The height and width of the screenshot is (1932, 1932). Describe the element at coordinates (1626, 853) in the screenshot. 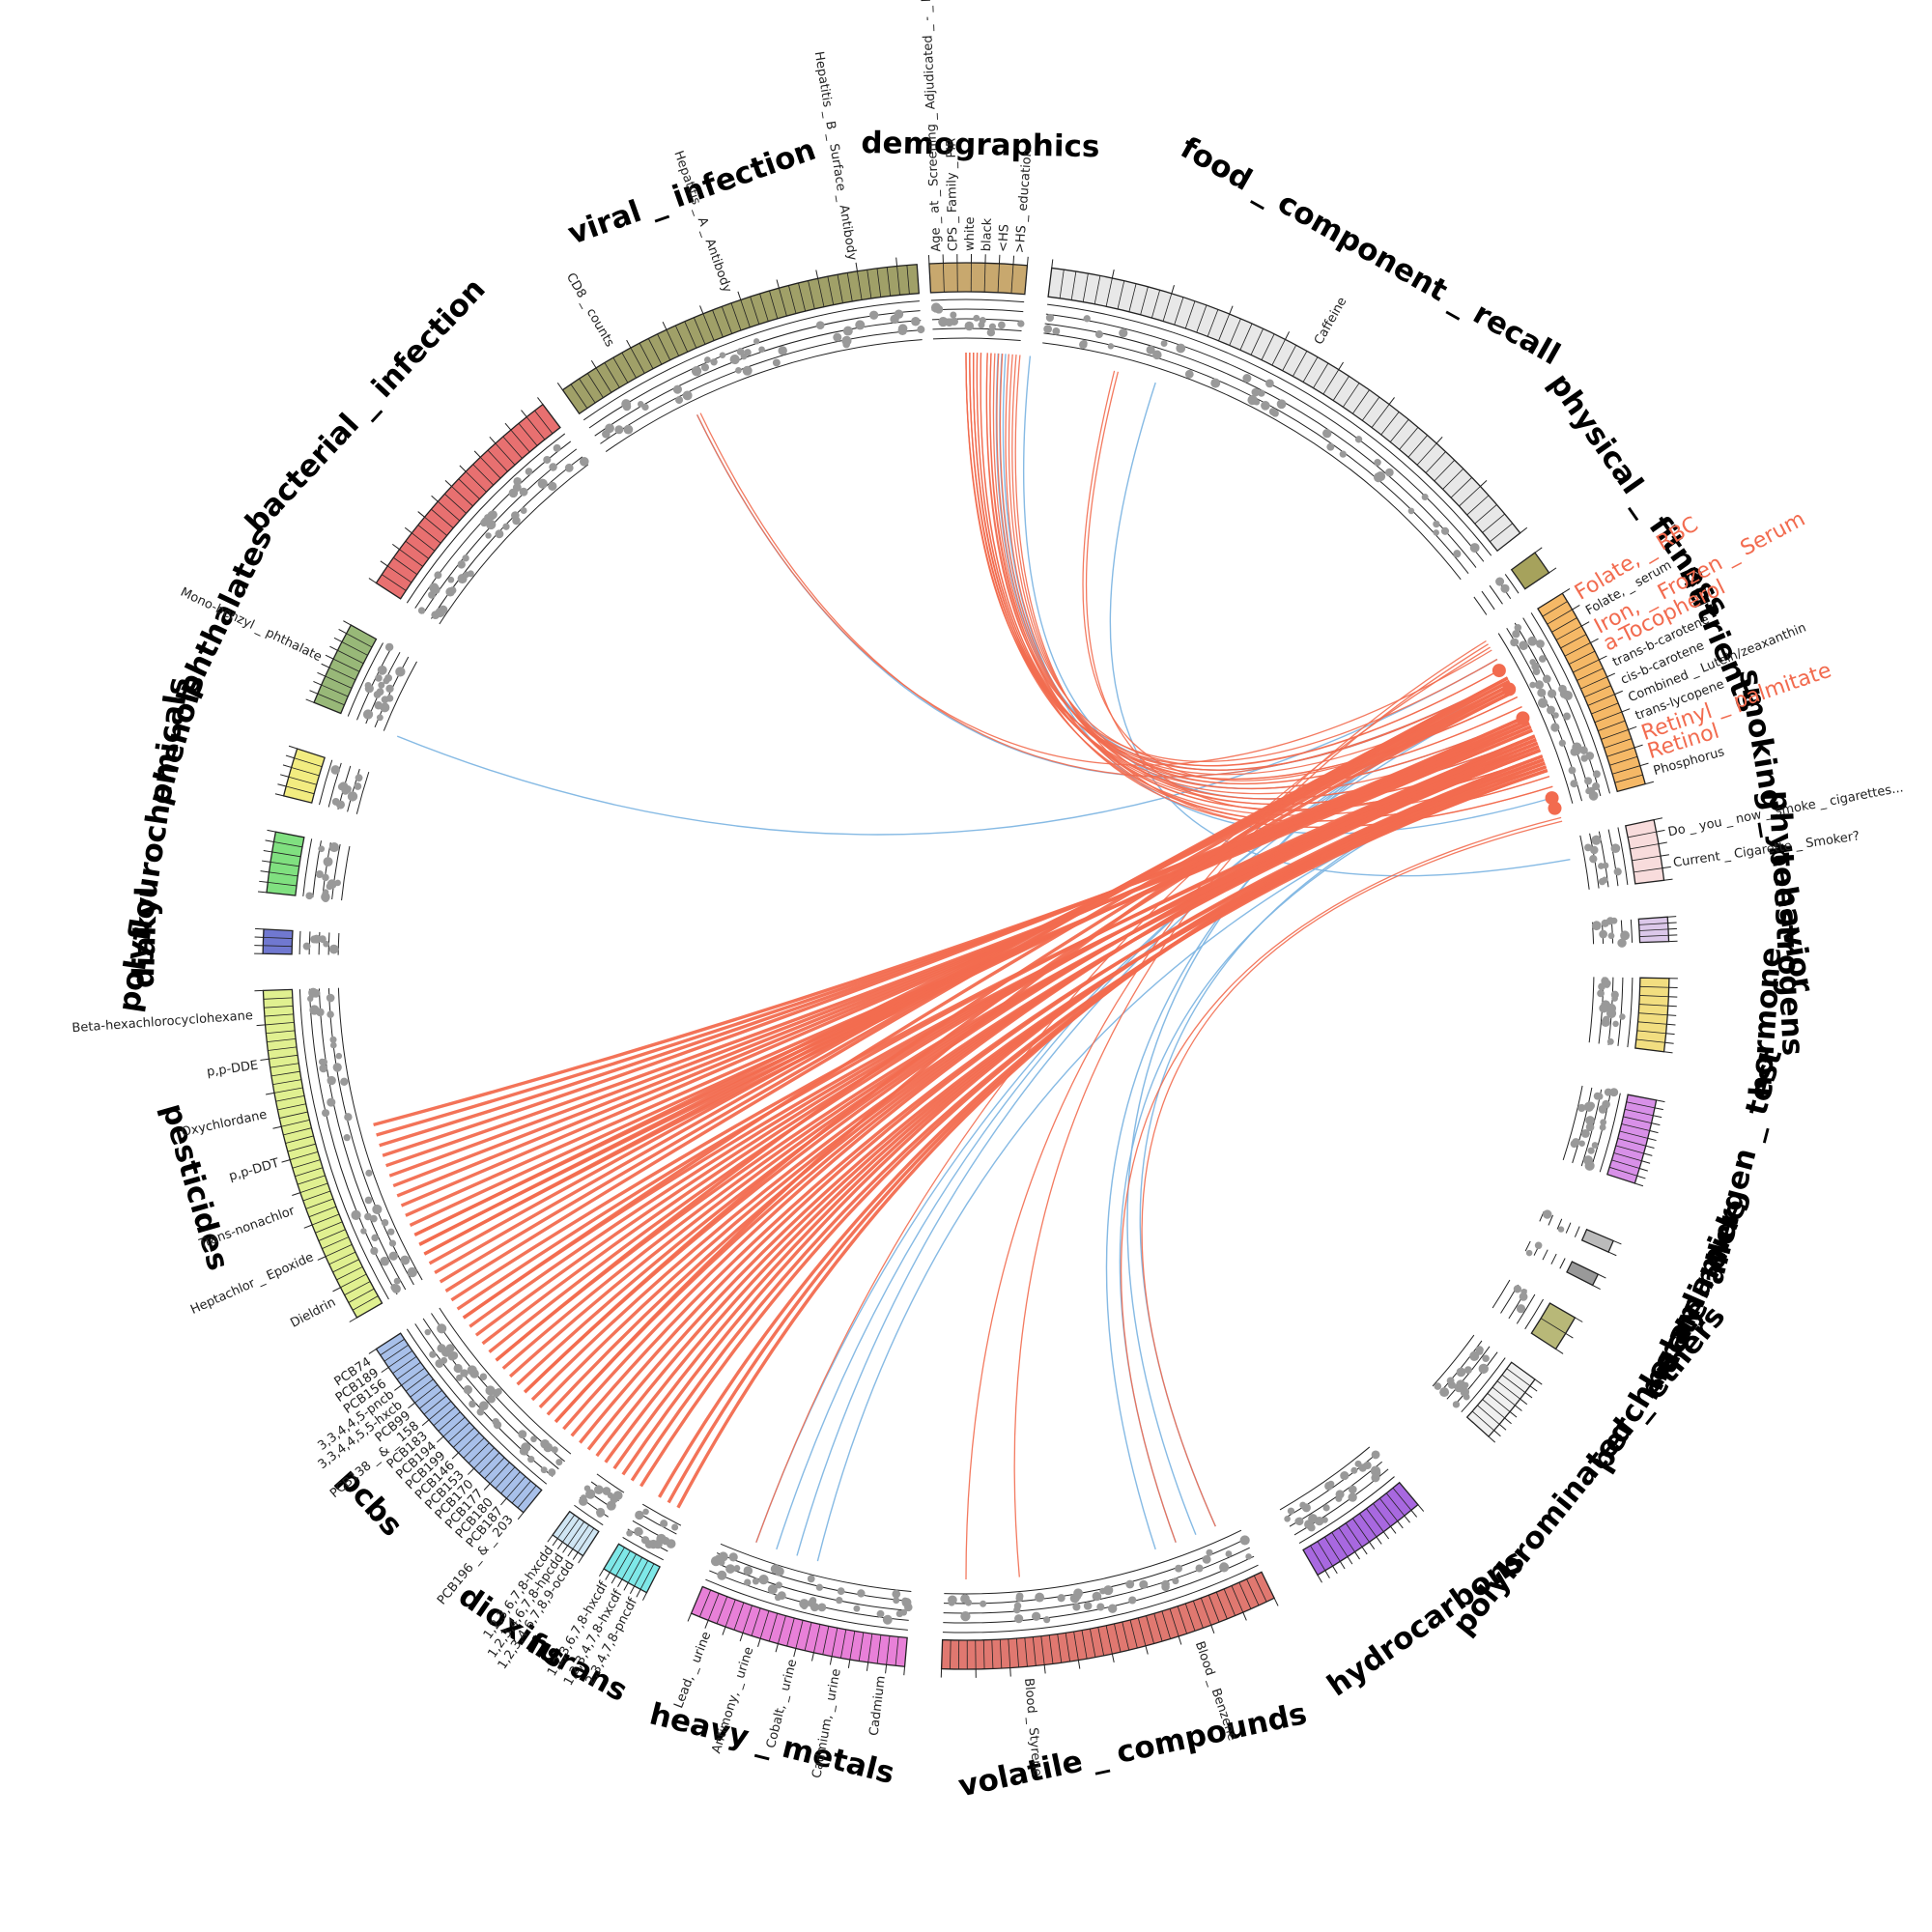

I see `group-smoking_behavior` at that location.